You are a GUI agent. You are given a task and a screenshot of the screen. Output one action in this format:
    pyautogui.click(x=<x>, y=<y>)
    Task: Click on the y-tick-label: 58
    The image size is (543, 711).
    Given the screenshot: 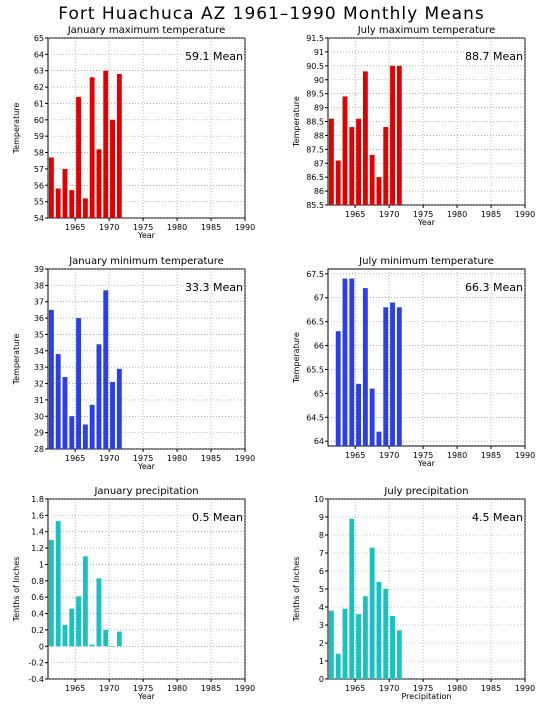 What is the action you would take?
    pyautogui.click(x=39, y=153)
    